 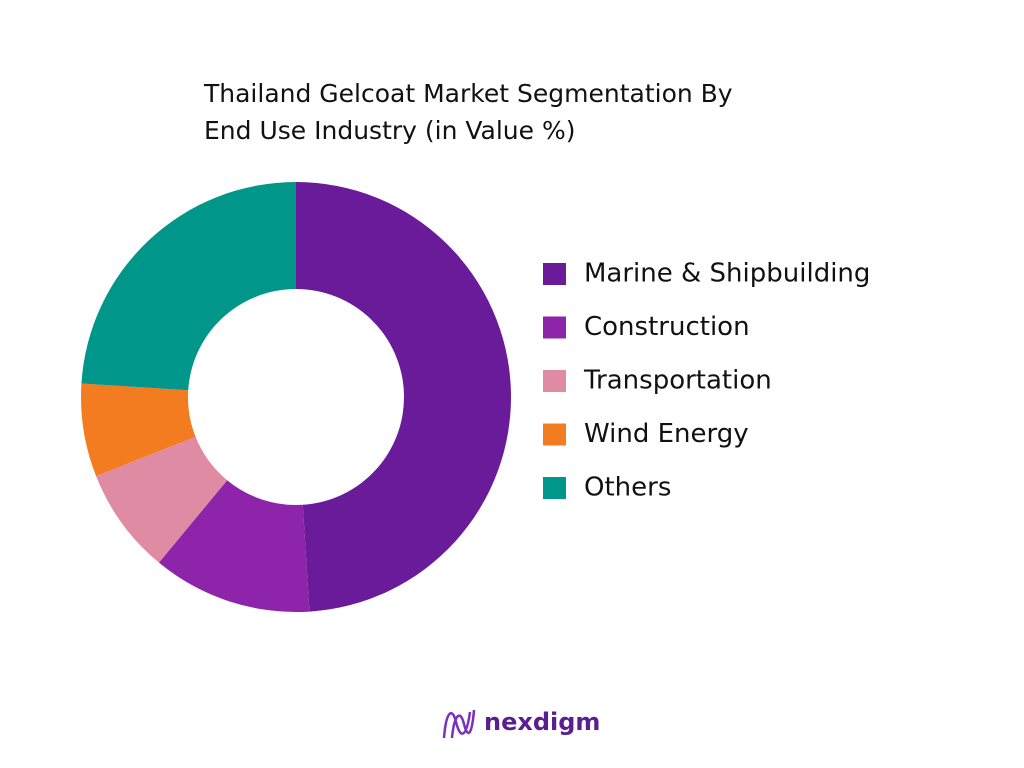 I want to click on logo-icon, so click(x=459, y=724).